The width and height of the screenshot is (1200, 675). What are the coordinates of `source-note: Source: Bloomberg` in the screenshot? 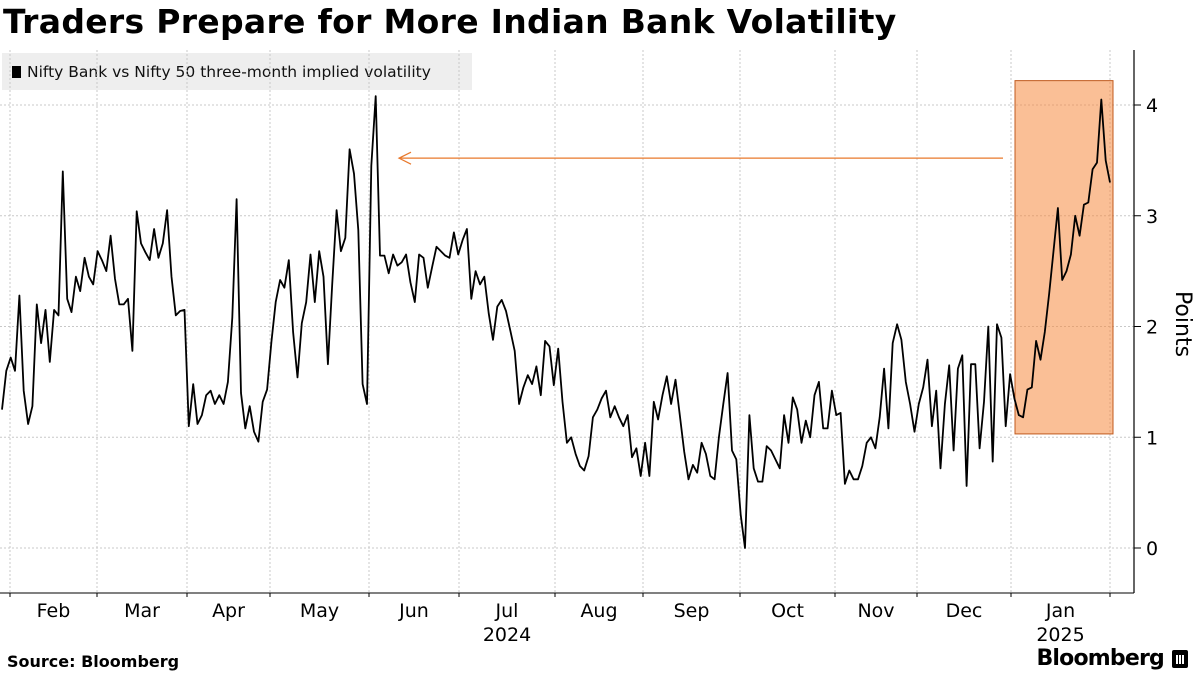 It's located at (93, 661).